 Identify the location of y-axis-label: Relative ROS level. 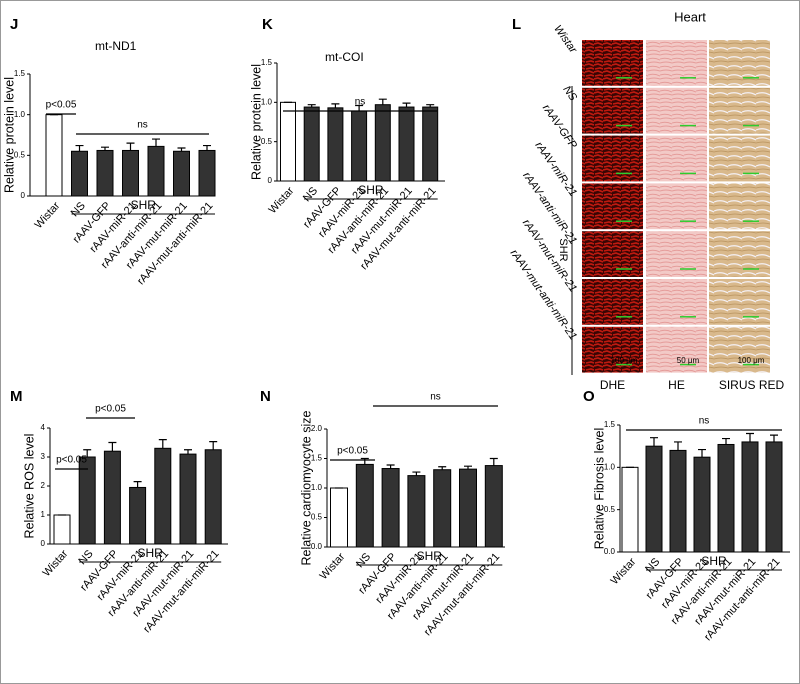
(29, 486).